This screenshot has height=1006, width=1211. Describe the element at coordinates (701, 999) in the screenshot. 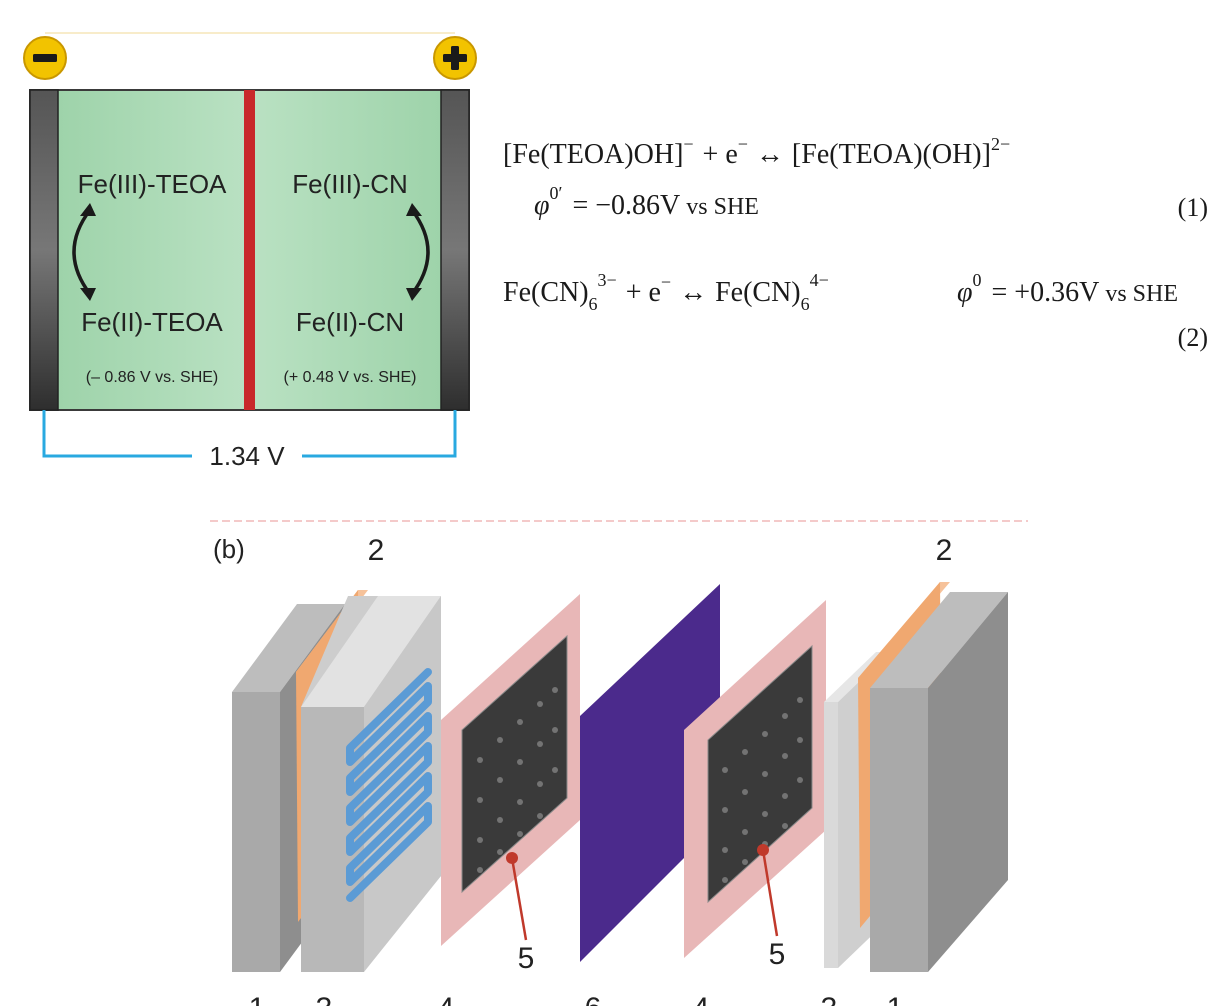

I see `label-gasket-right: 4` at that location.